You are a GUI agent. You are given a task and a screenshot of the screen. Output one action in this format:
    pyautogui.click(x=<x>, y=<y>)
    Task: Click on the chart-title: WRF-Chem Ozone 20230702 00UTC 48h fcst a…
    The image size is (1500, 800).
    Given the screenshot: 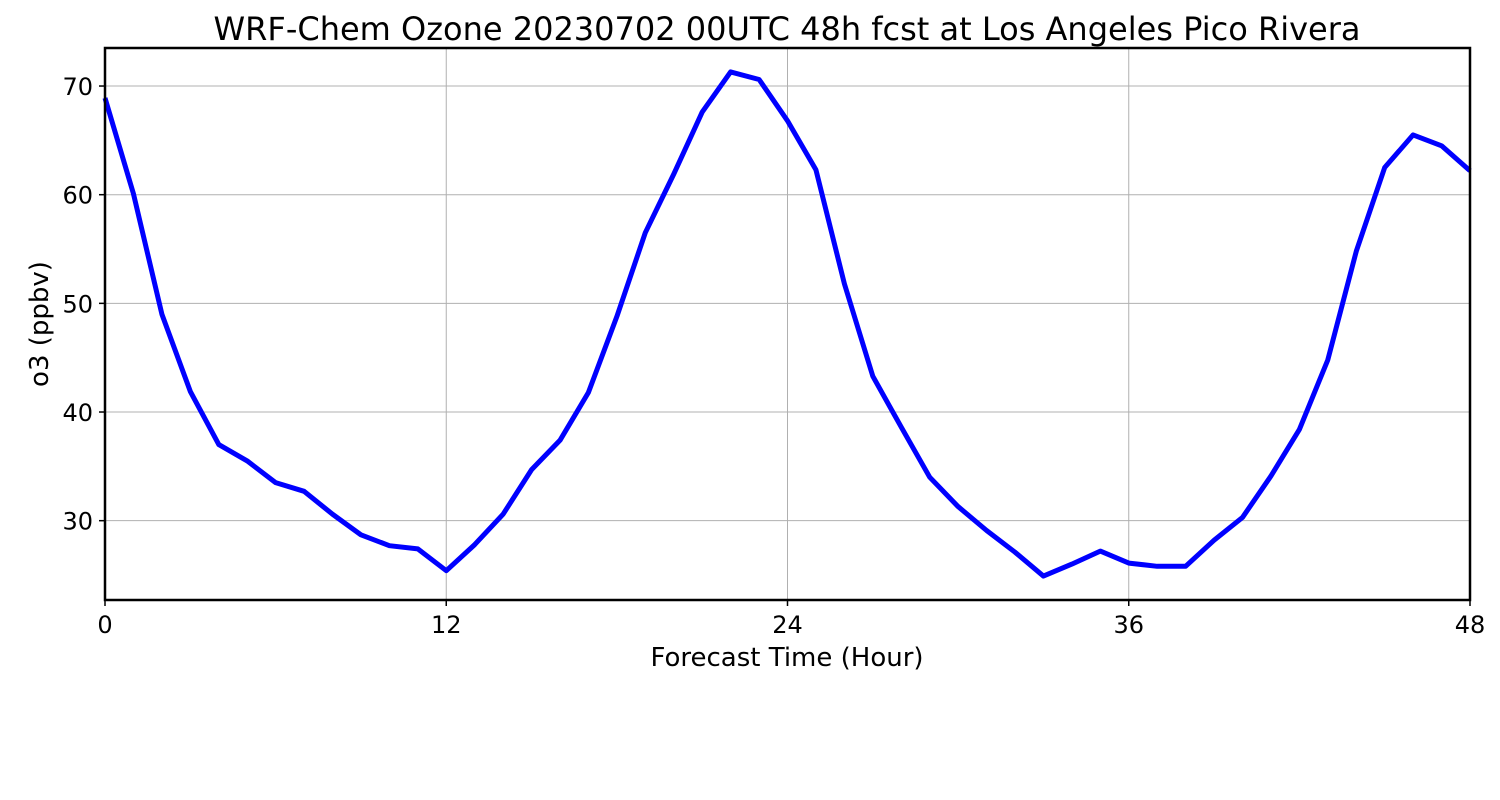 What is the action you would take?
    pyautogui.click(x=787, y=29)
    